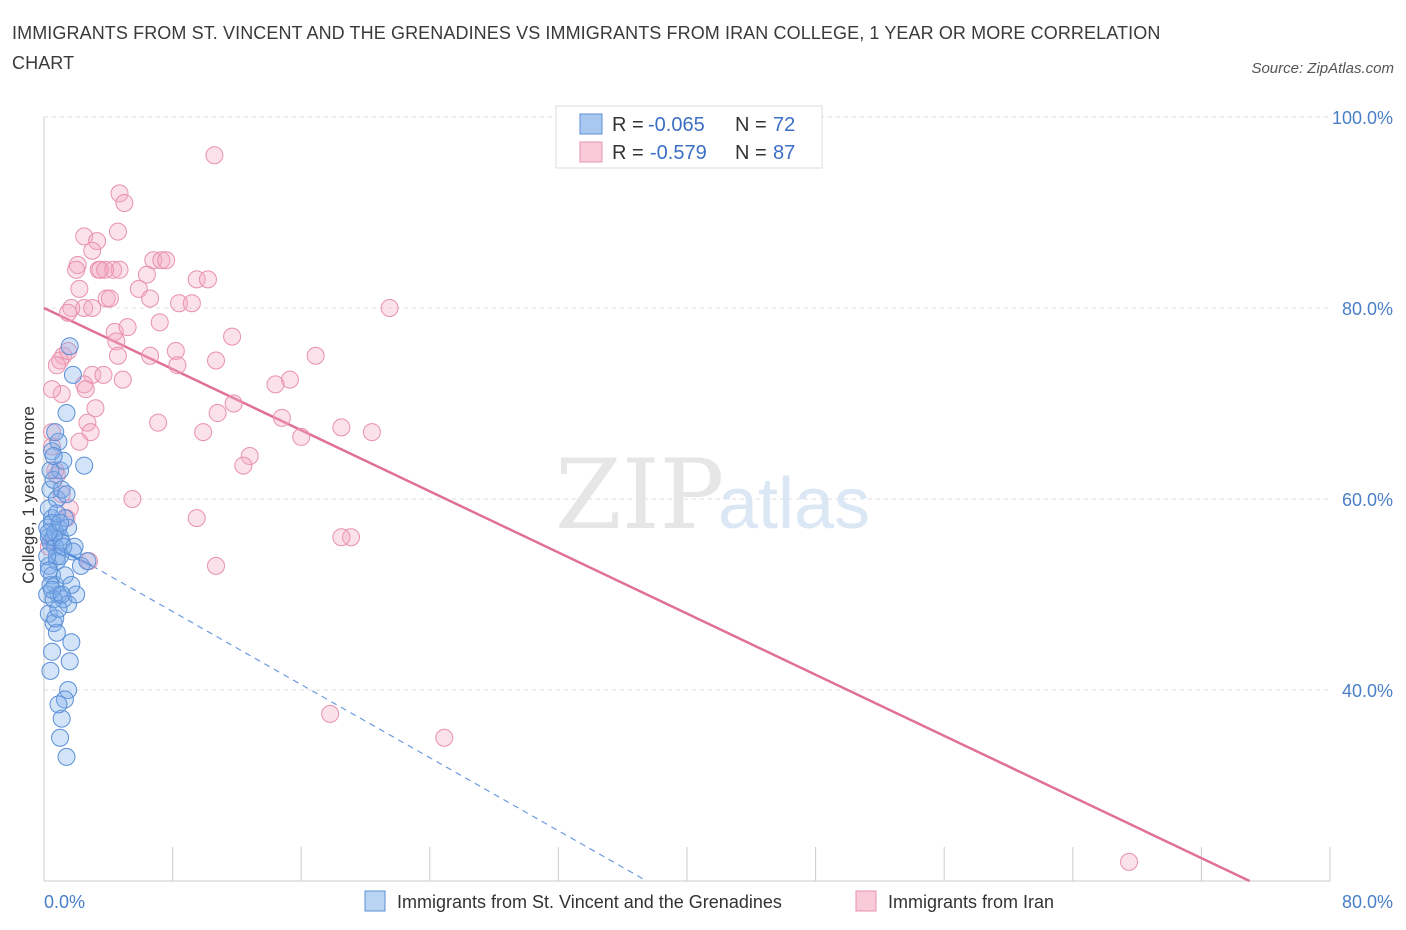 The image size is (1406, 930). Describe the element at coordinates (1367, 902) in the screenshot. I see `x-tick-label: 80.0%` at that location.